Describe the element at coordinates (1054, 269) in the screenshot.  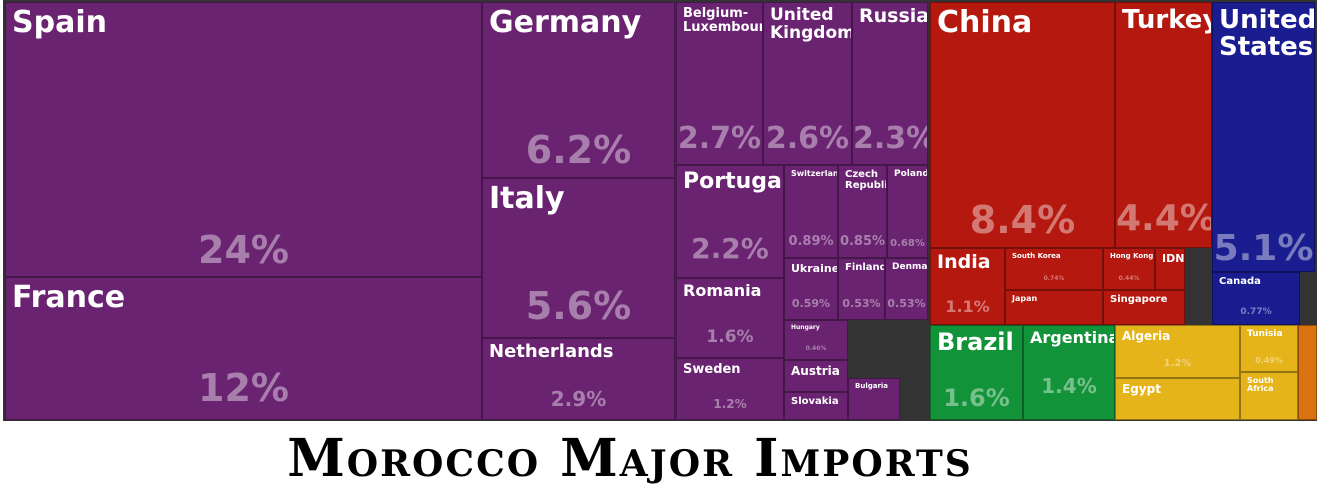
I see `treemap-cell: South Korea 0.74%` at that location.